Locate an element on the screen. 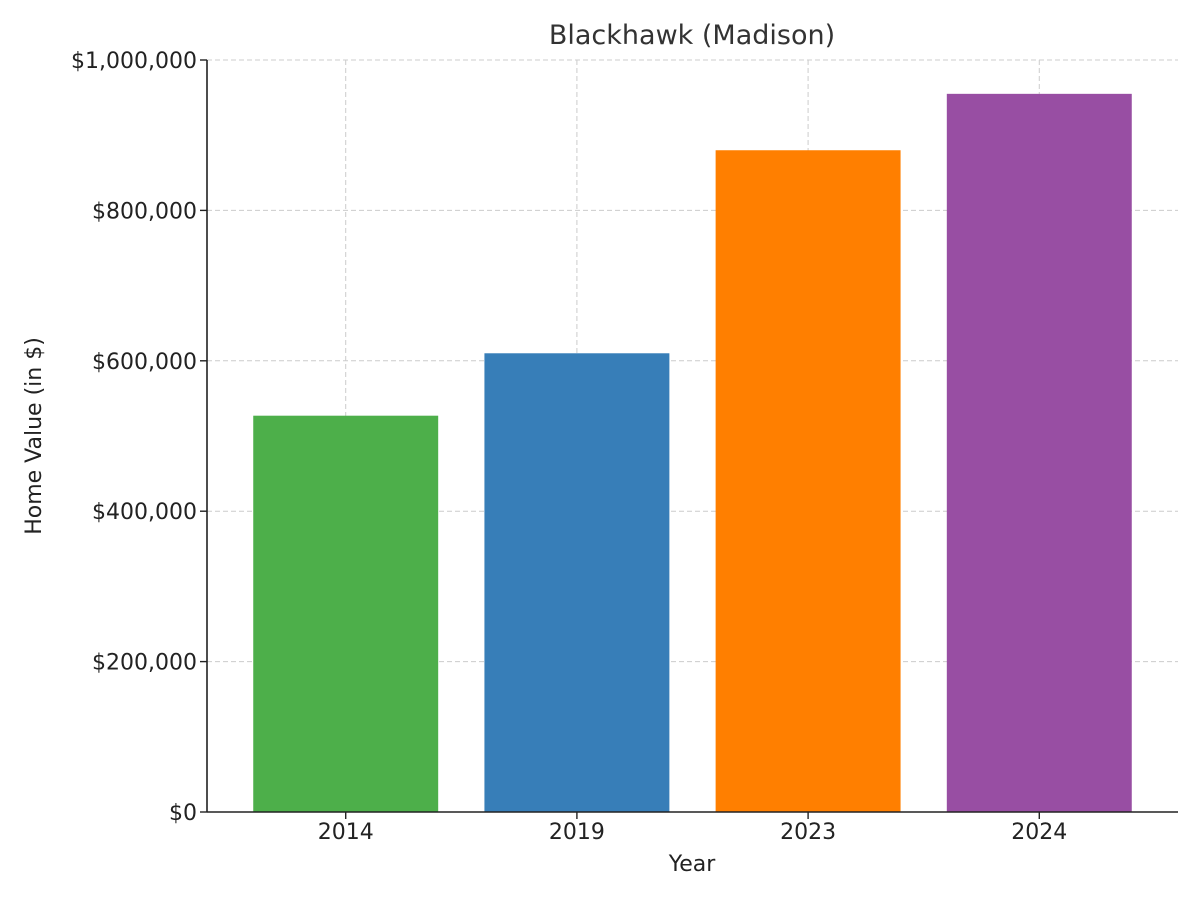 Image resolution: width=1200 pixels, height=900 pixels. x-tick-label: 2023 is located at coordinates (808, 832).